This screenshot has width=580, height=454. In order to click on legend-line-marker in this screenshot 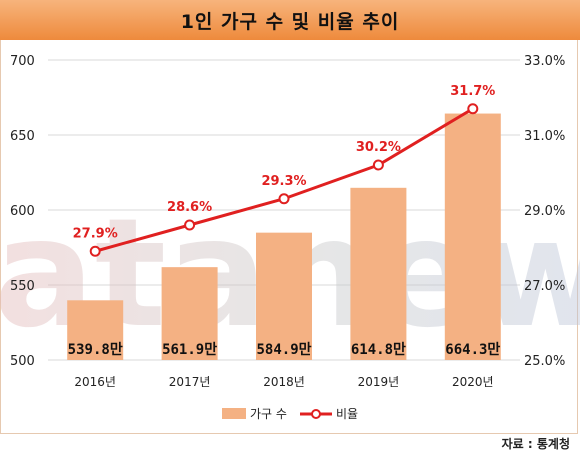, I will do `click(316, 414)`.